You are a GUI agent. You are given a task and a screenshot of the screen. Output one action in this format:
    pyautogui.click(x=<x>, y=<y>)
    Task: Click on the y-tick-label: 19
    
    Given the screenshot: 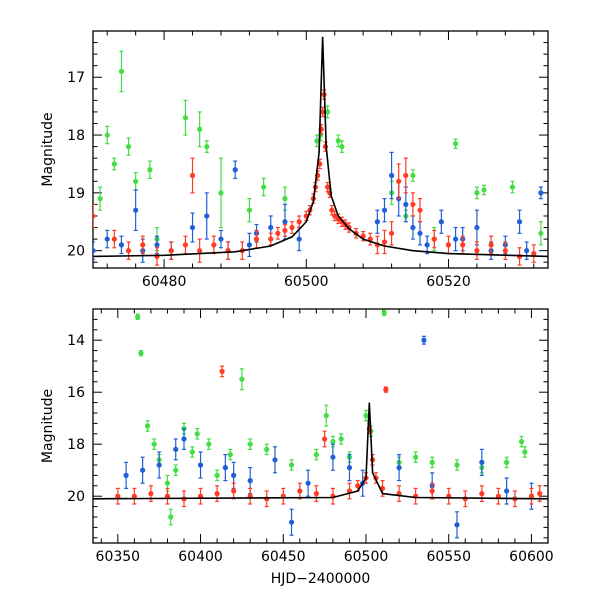 What is the action you would take?
    pyautogui.click(x=76, y=194)
    